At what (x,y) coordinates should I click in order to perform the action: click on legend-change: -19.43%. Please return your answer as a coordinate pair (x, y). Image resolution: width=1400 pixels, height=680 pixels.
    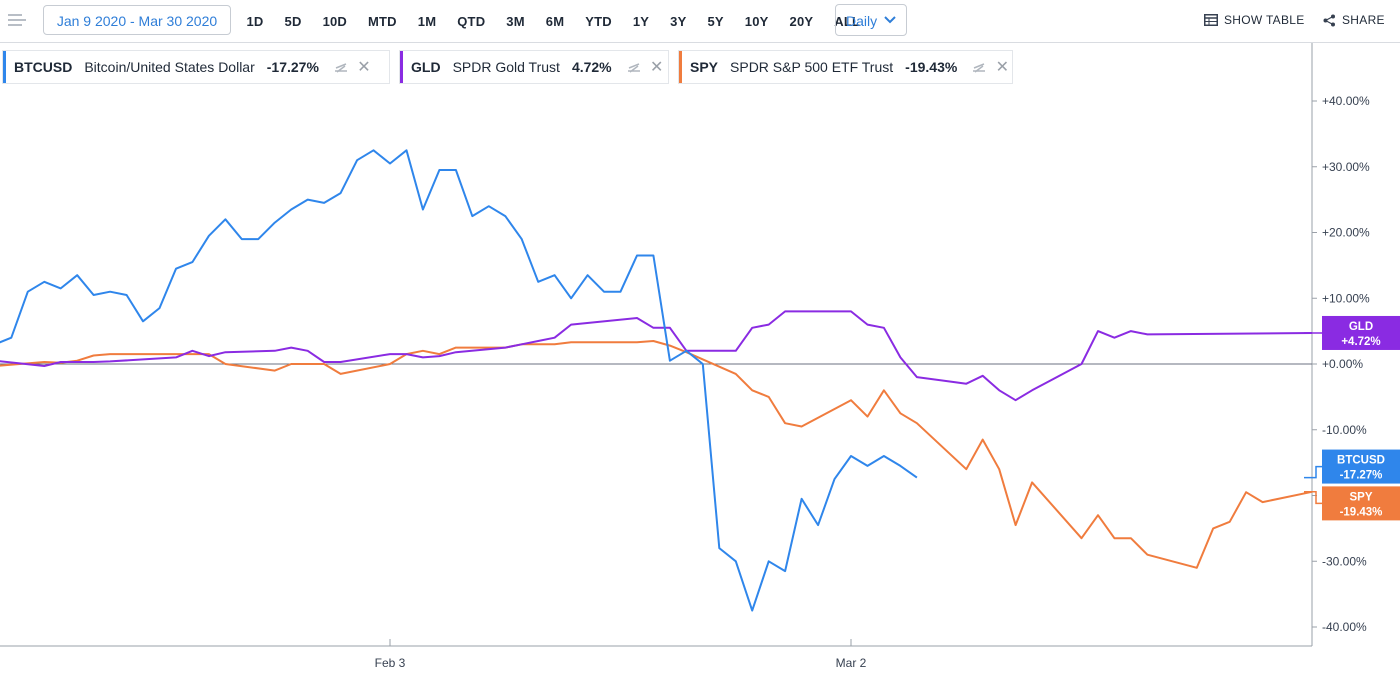
    Looking at the image, I should click on (931, 67).